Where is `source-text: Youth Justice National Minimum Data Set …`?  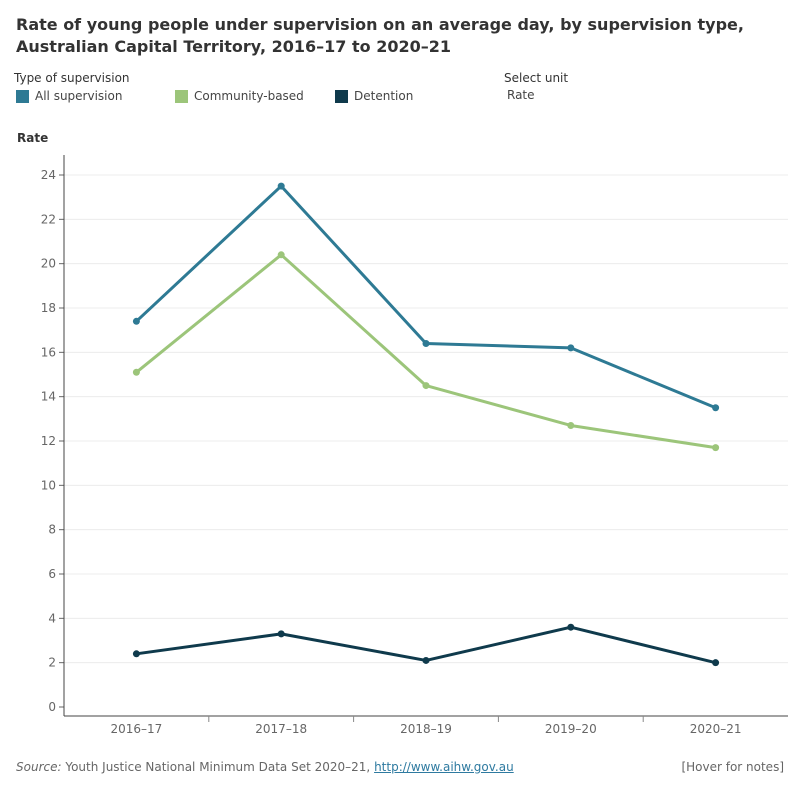 source-text: Youth Justice National Minimum Data Set … is located at coordinates (218, 767).